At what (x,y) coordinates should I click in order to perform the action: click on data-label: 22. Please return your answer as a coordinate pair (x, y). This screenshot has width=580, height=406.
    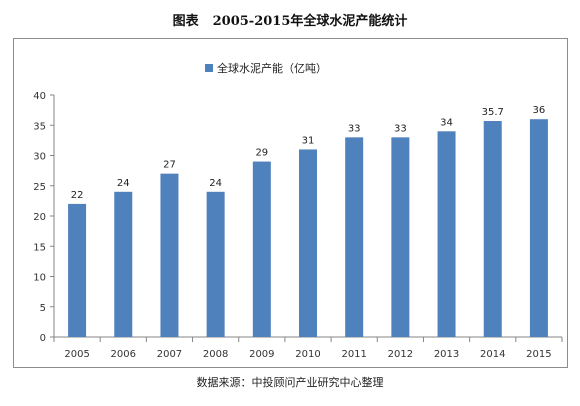
    Looking at the image, I should click on (77, 195).